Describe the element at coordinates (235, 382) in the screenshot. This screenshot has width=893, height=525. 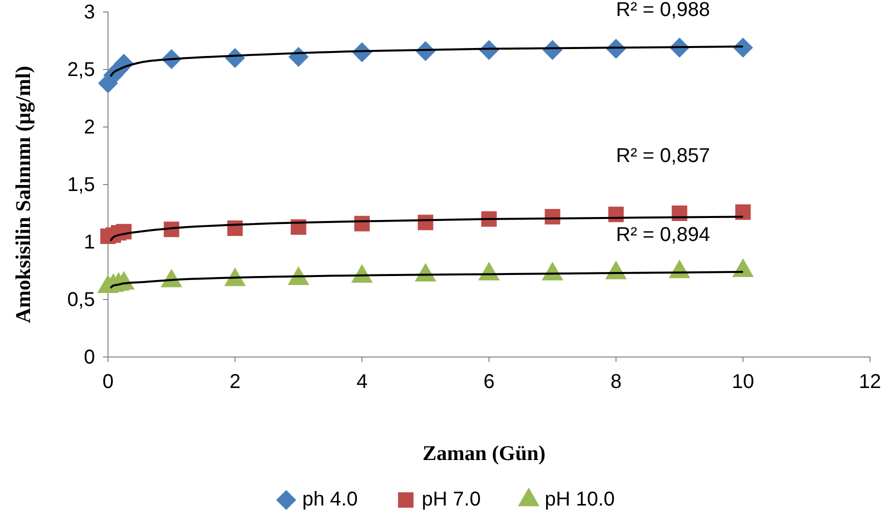
I see `x-tick-label: 2` at that location.